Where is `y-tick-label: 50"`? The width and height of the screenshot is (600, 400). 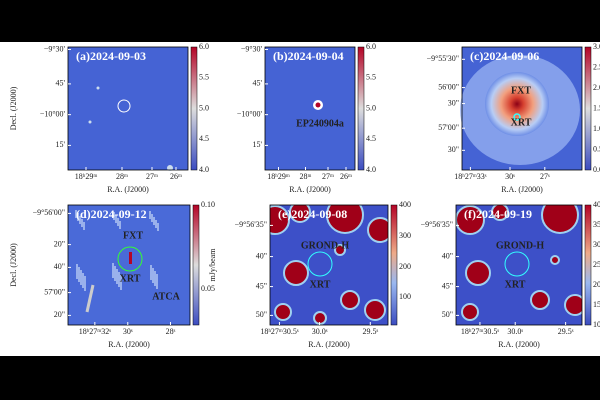 y-tick-label: 50" is located at coordinates (447, 314).